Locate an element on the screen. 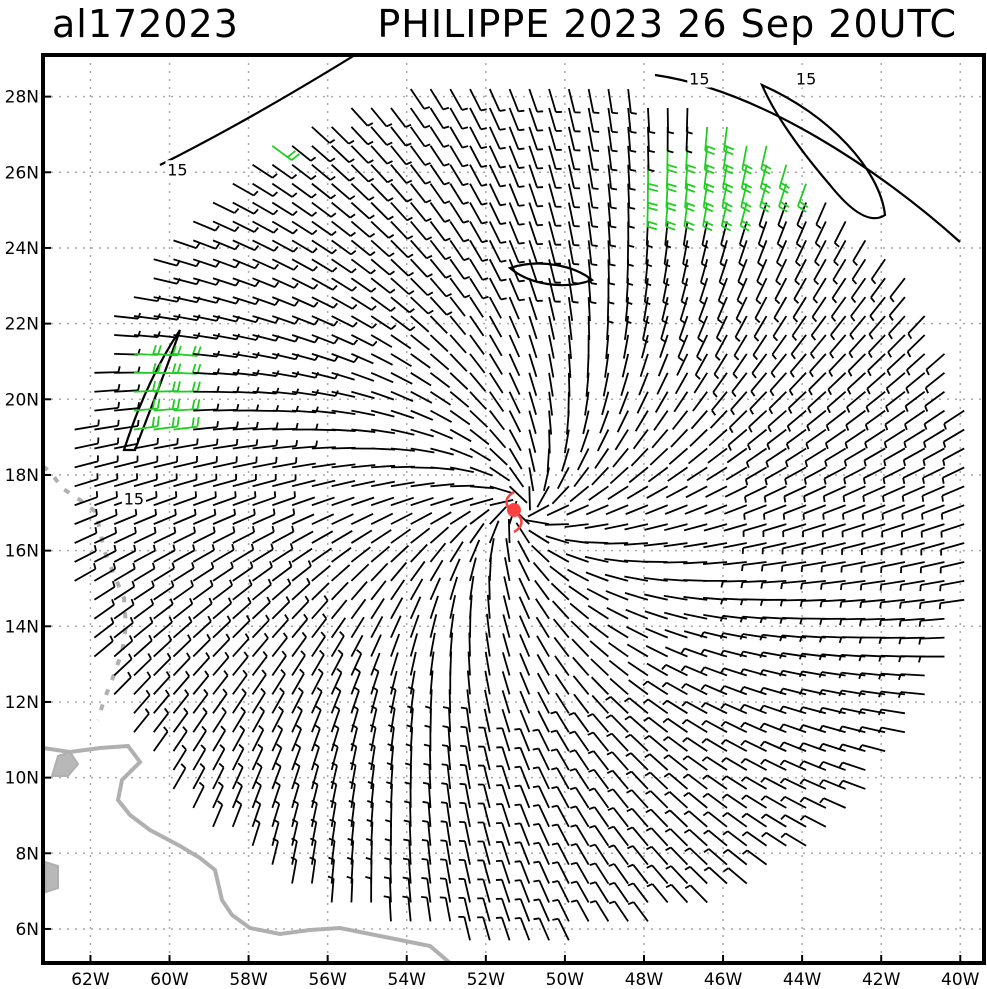  lat-tick-label: 28N is located at coordinates (22, 98).